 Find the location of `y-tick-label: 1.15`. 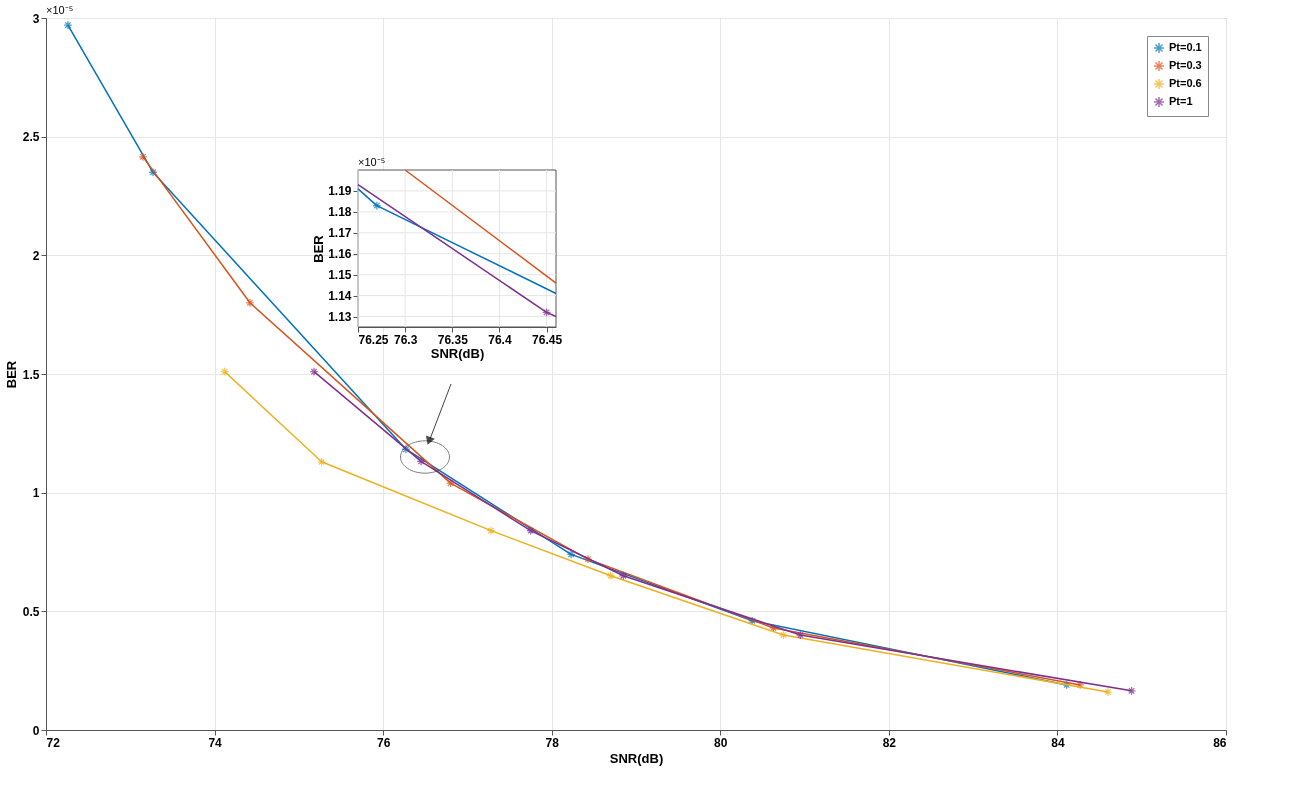

y-tick-label: 1.15 is located at coordinates (340, 275).